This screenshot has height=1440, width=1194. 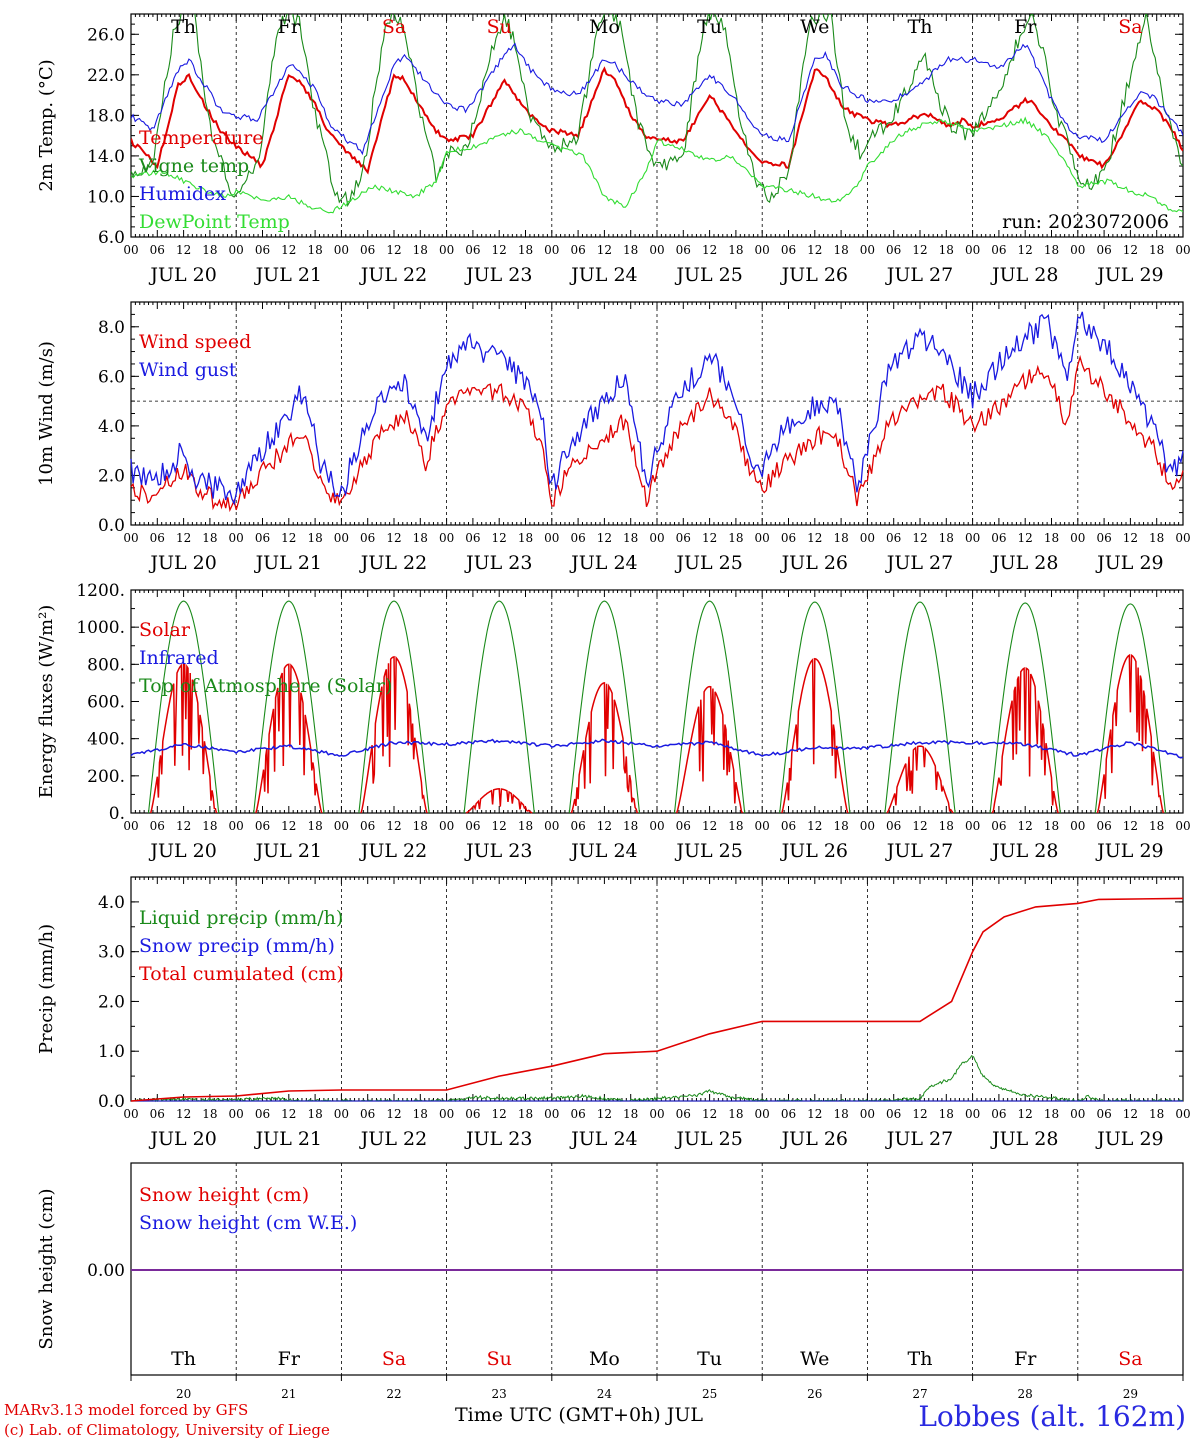 What do you see at coordinates (579, 1415) in the screenshot?
I see `x-axis-title: Time UTC (GMT+0h) JUL` at bounding box center [579, 1415].